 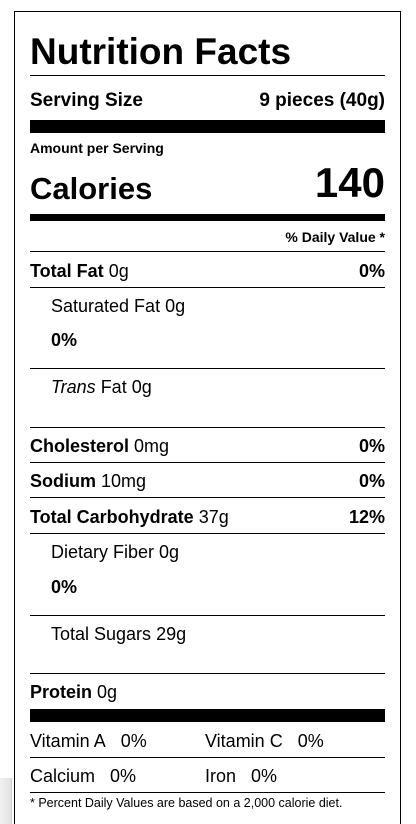 What do you see at coordinates (335, 237) in the screenshot?
I see `daily-value-header: % Daily Value *` at bounding box center [335, 237].